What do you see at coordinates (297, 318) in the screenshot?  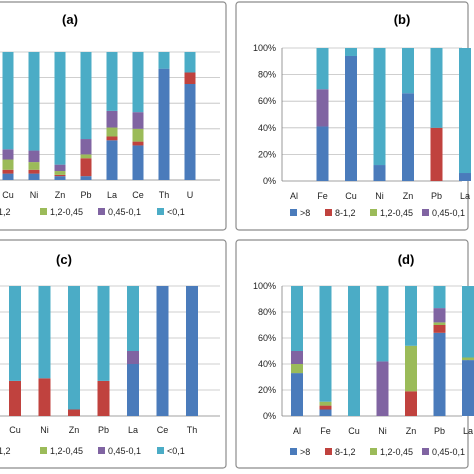 I see `bar-segment-al-lt0,1` at bounding box center [297, 318].